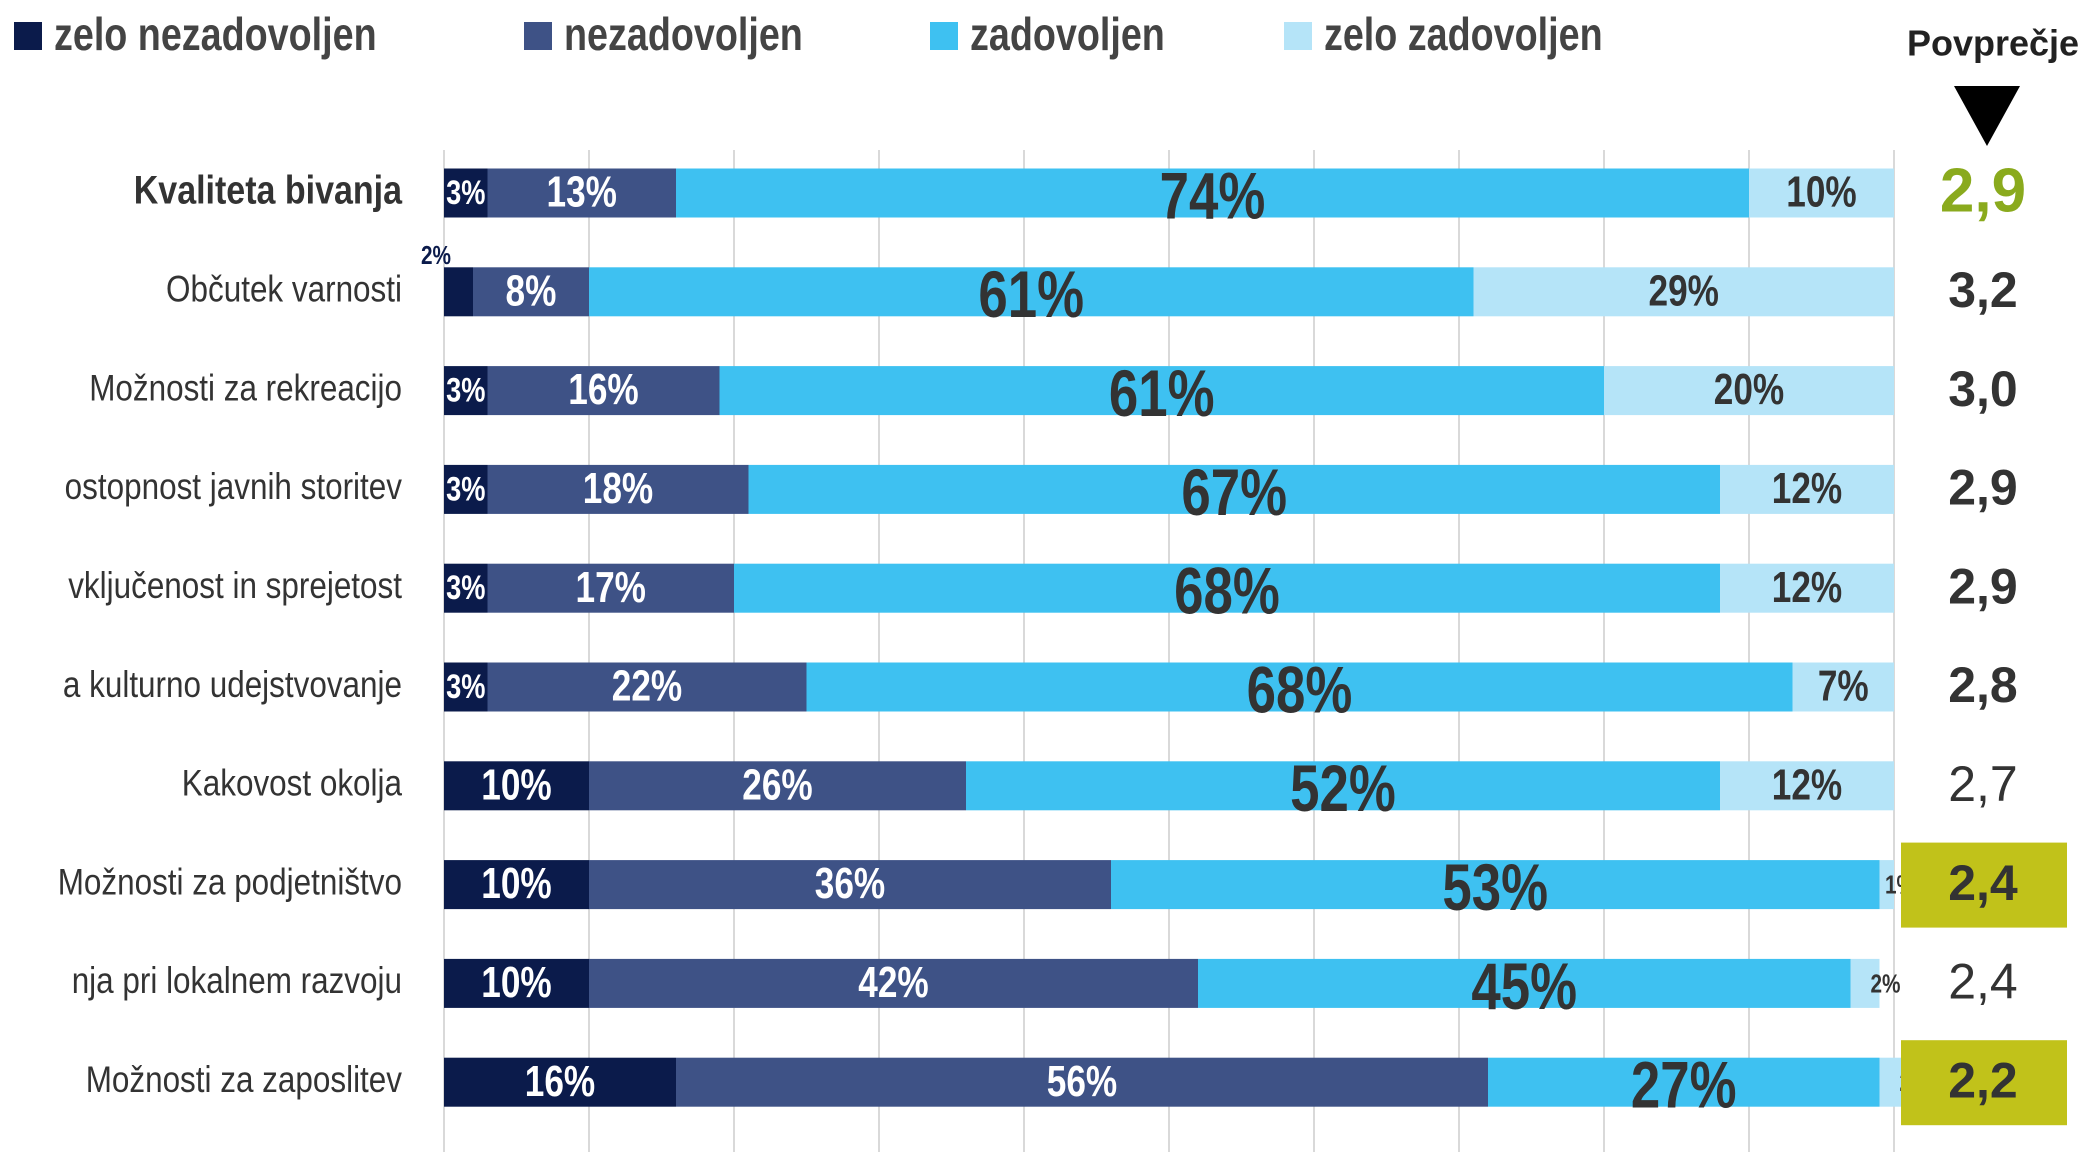  I want to click on value-label: 22%, so click(647, 686).